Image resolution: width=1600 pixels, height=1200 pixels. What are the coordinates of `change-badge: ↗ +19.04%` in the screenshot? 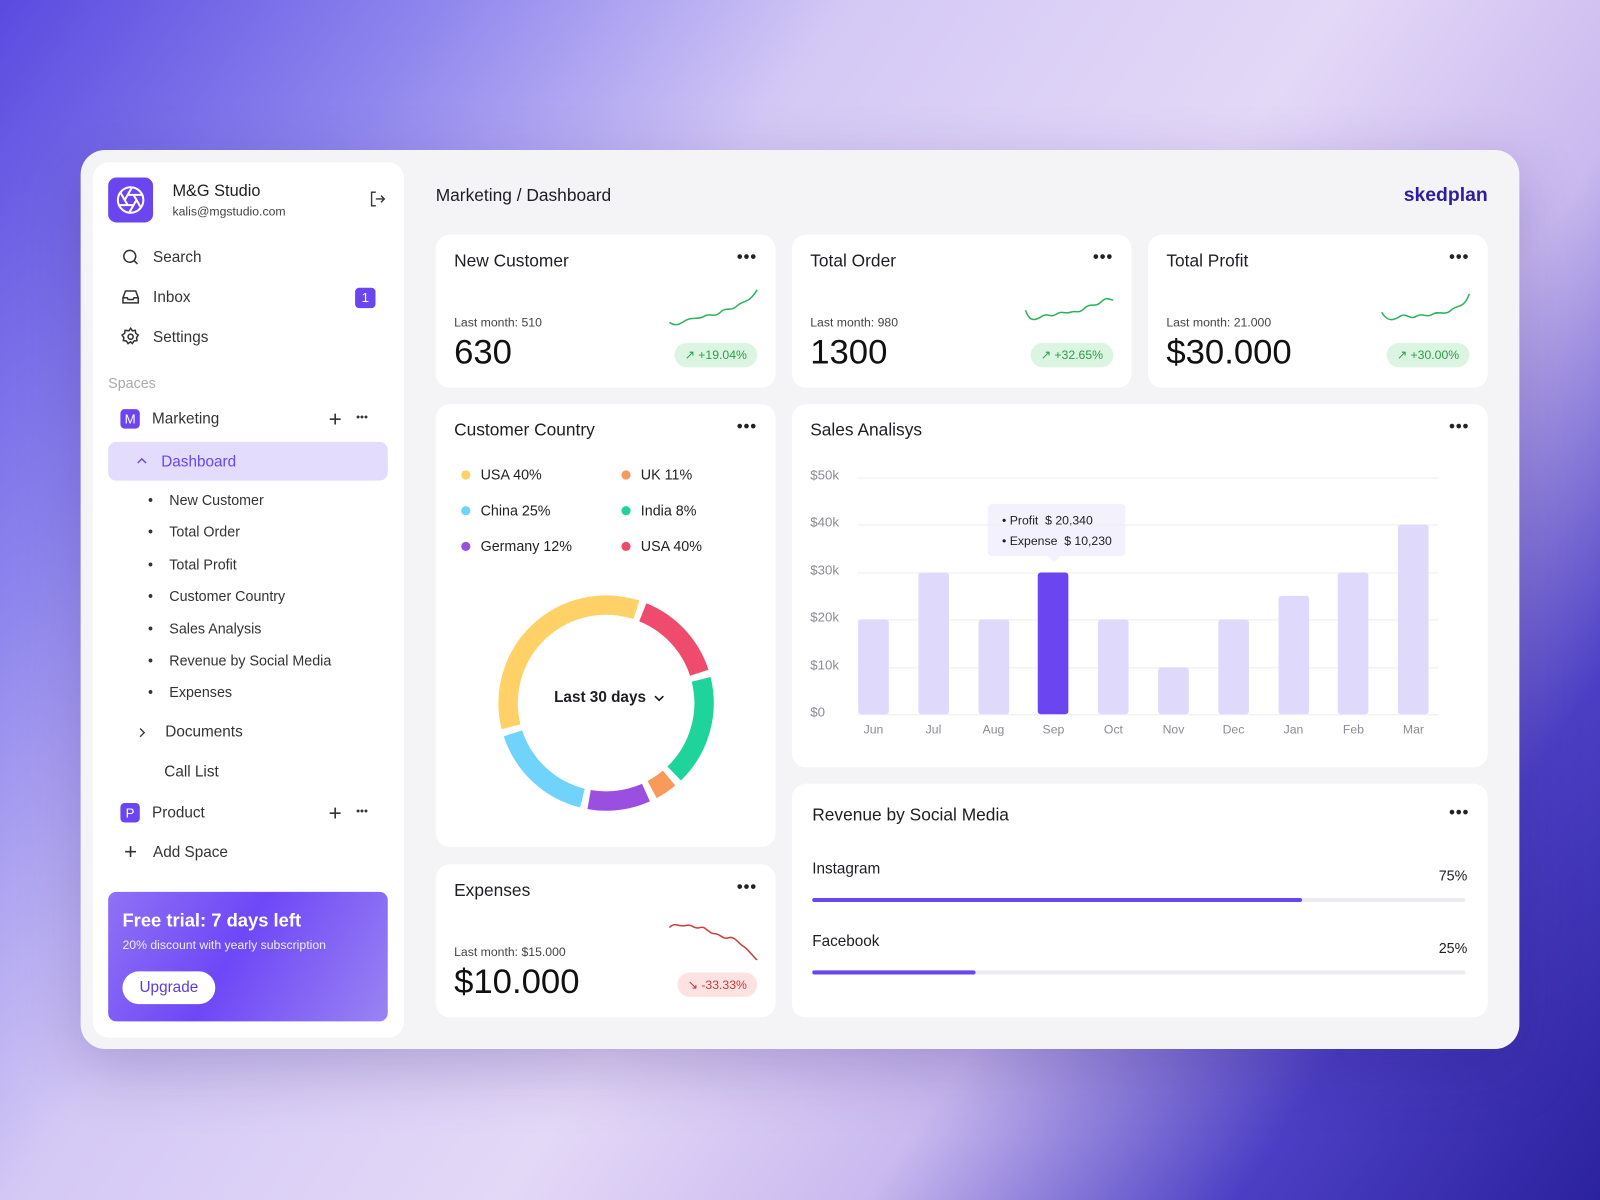 It's located at (716, 355).